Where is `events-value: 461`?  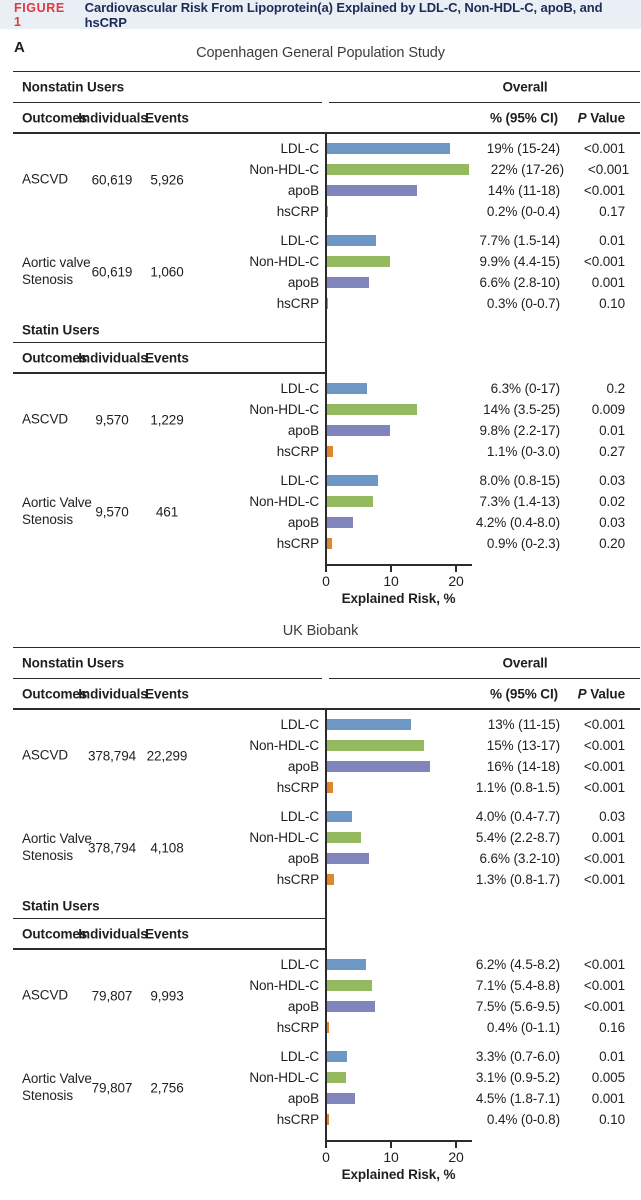
events-value: 461 is located at coordinates (167, 512).